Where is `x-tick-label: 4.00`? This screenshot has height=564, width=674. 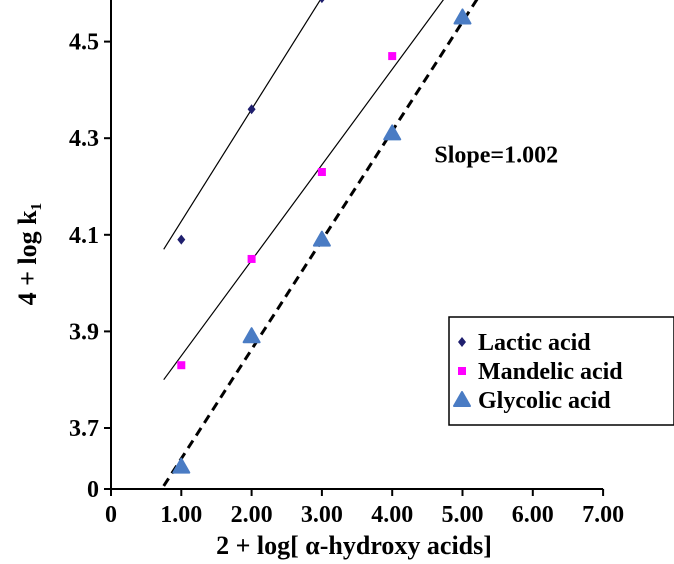
x-tick-label: 4.00 is located at coordinates (392, 515).